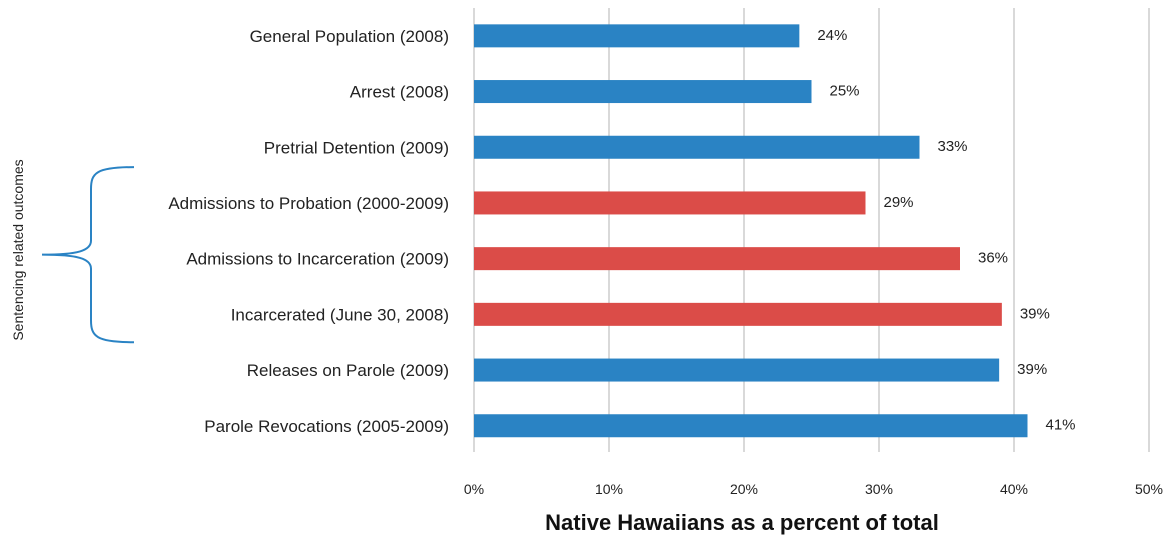  I want to click on category-label: Admissions to Incarceration (2009), so click(317, 259).